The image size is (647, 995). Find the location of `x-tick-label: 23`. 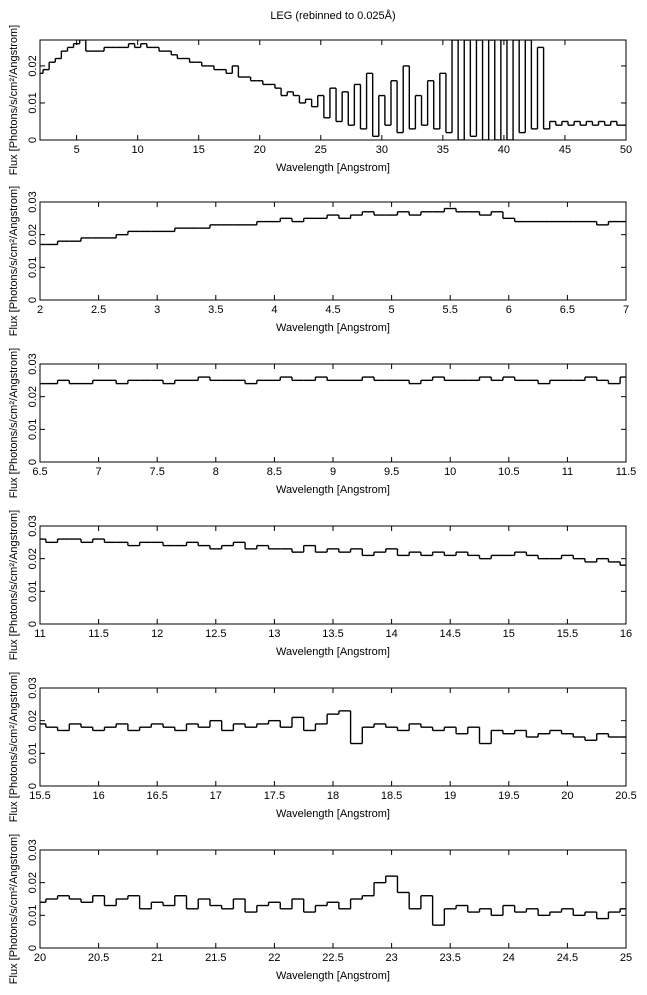

x-tick-label: 23 is located at coordinates (391, 958).